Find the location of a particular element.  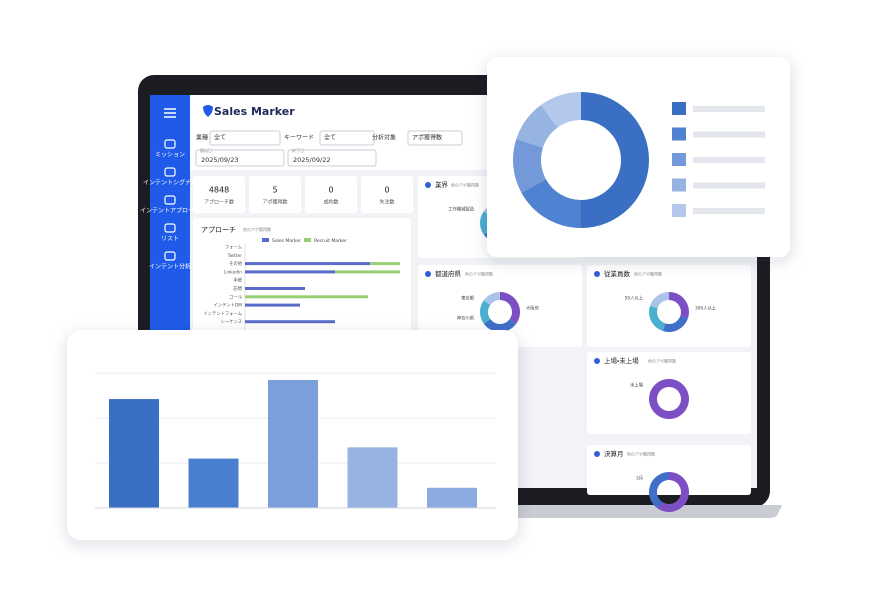

panel-title: 上場・未上場 is located at coordinates (621, 360).